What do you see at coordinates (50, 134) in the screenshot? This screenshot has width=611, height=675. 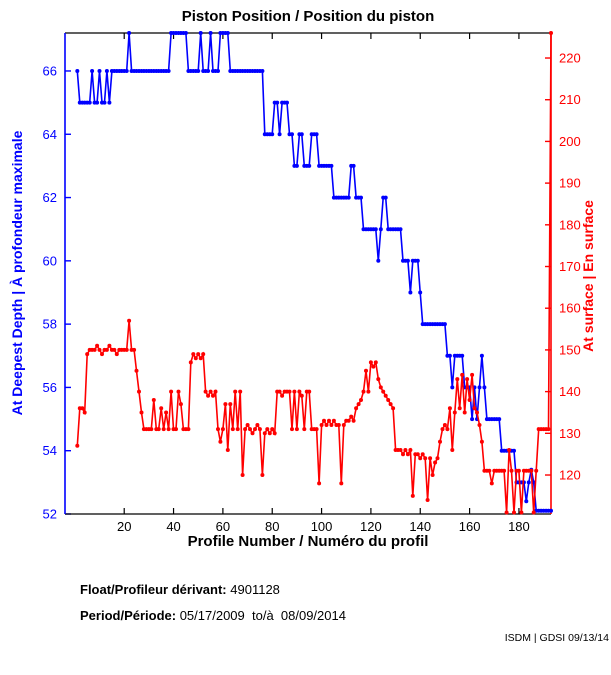 I see `left-tick-label: 64` at bounding box center [50, 134].